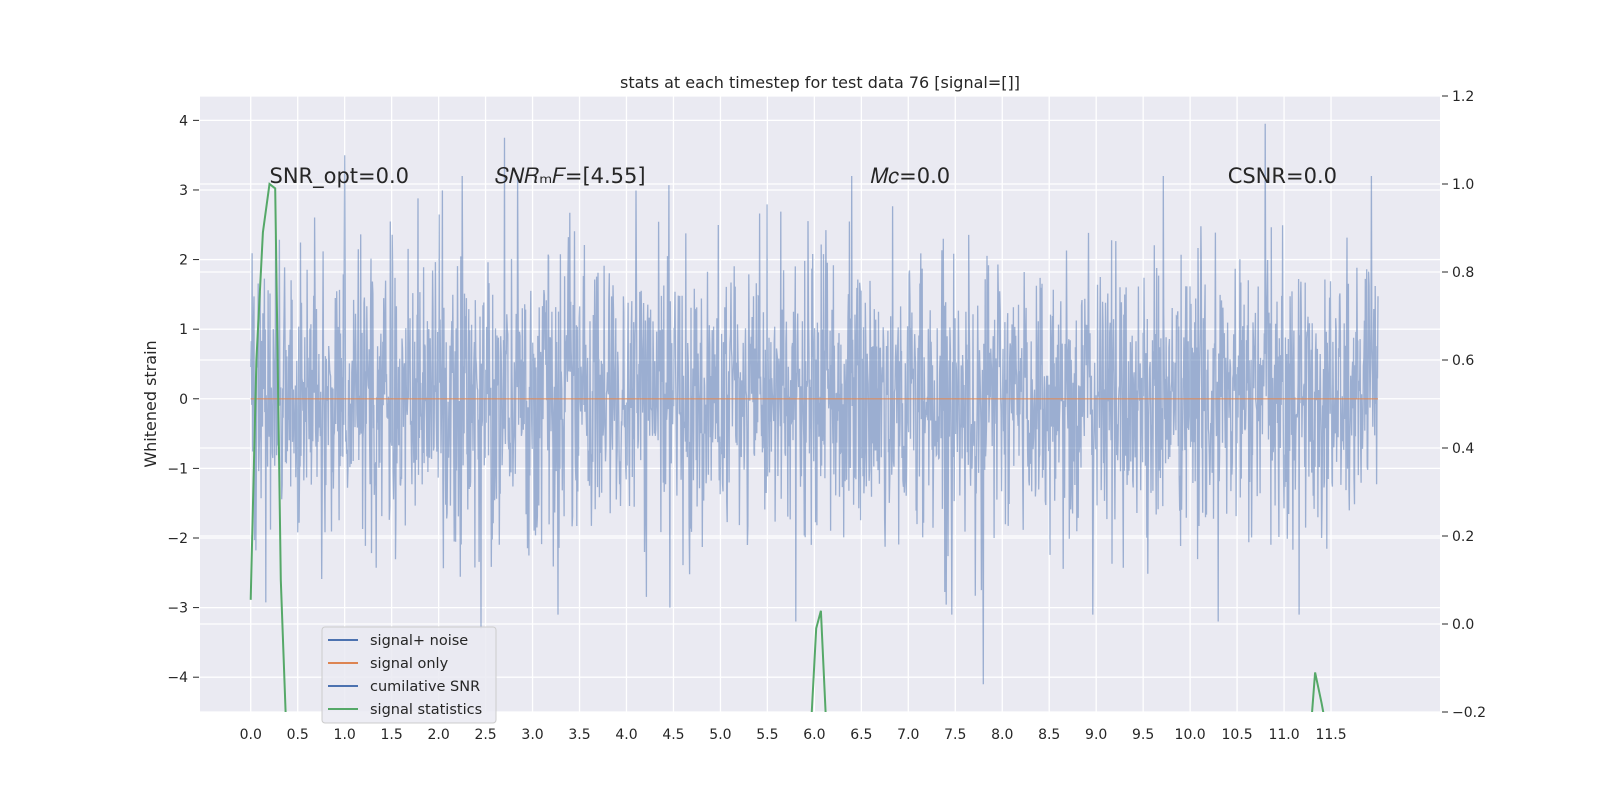  Describe the element at coordinates (177, 539) in the screenshot. I see `y-tick-label: −2` at that location.